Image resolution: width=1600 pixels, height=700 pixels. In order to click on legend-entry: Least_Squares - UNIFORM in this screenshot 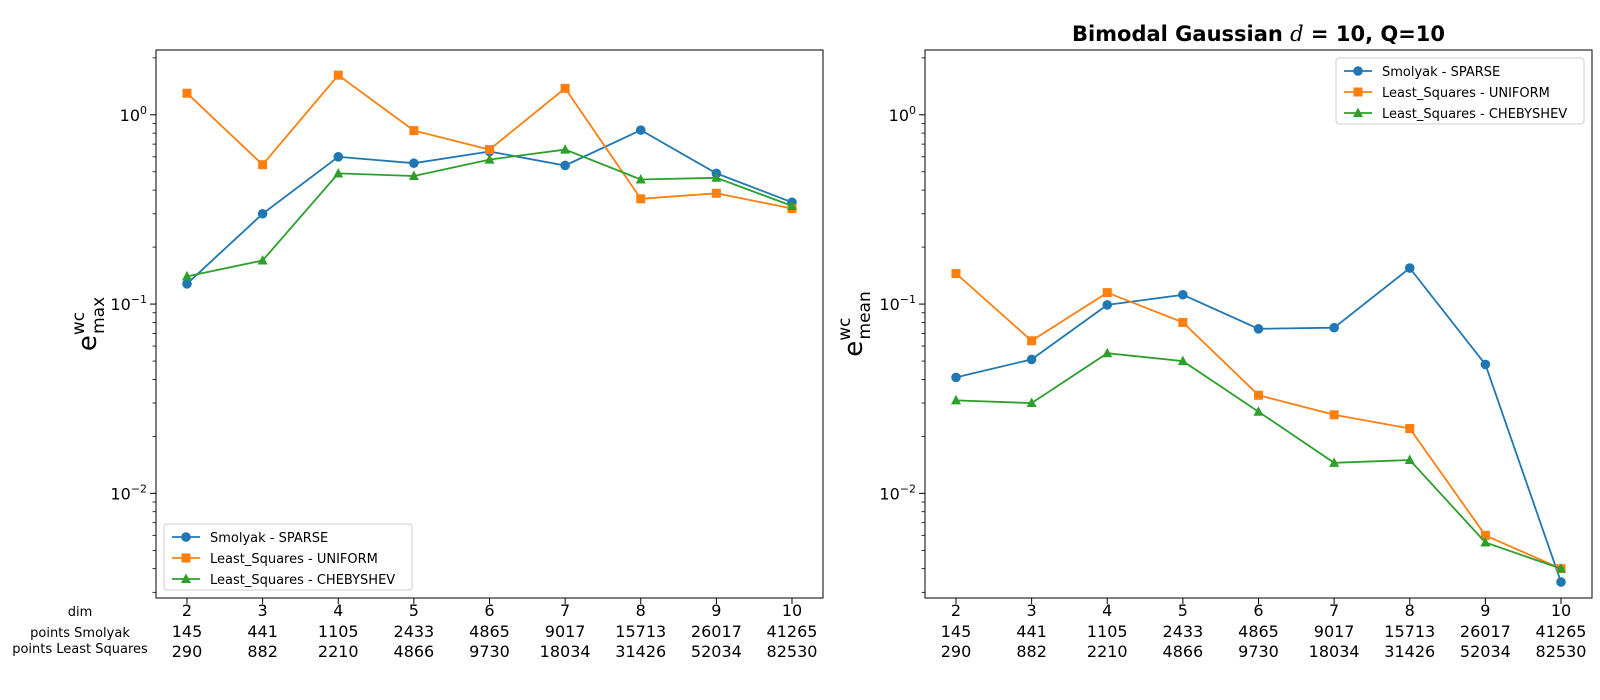, I will do `click(1447, 93)`.